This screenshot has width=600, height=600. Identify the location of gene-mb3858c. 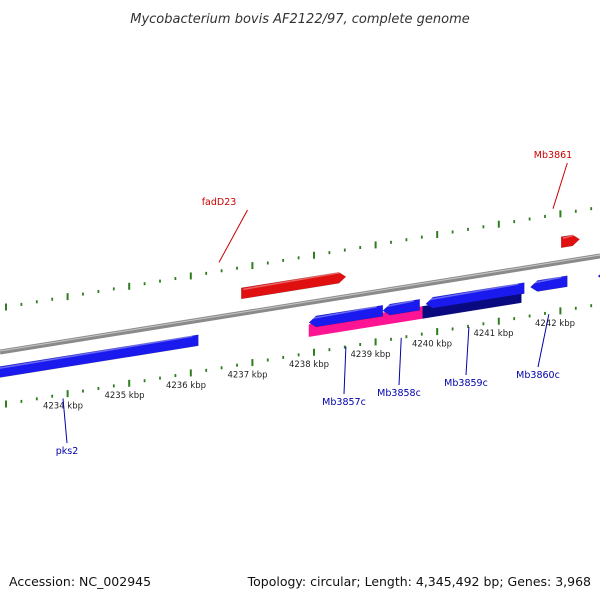
(401, 307).